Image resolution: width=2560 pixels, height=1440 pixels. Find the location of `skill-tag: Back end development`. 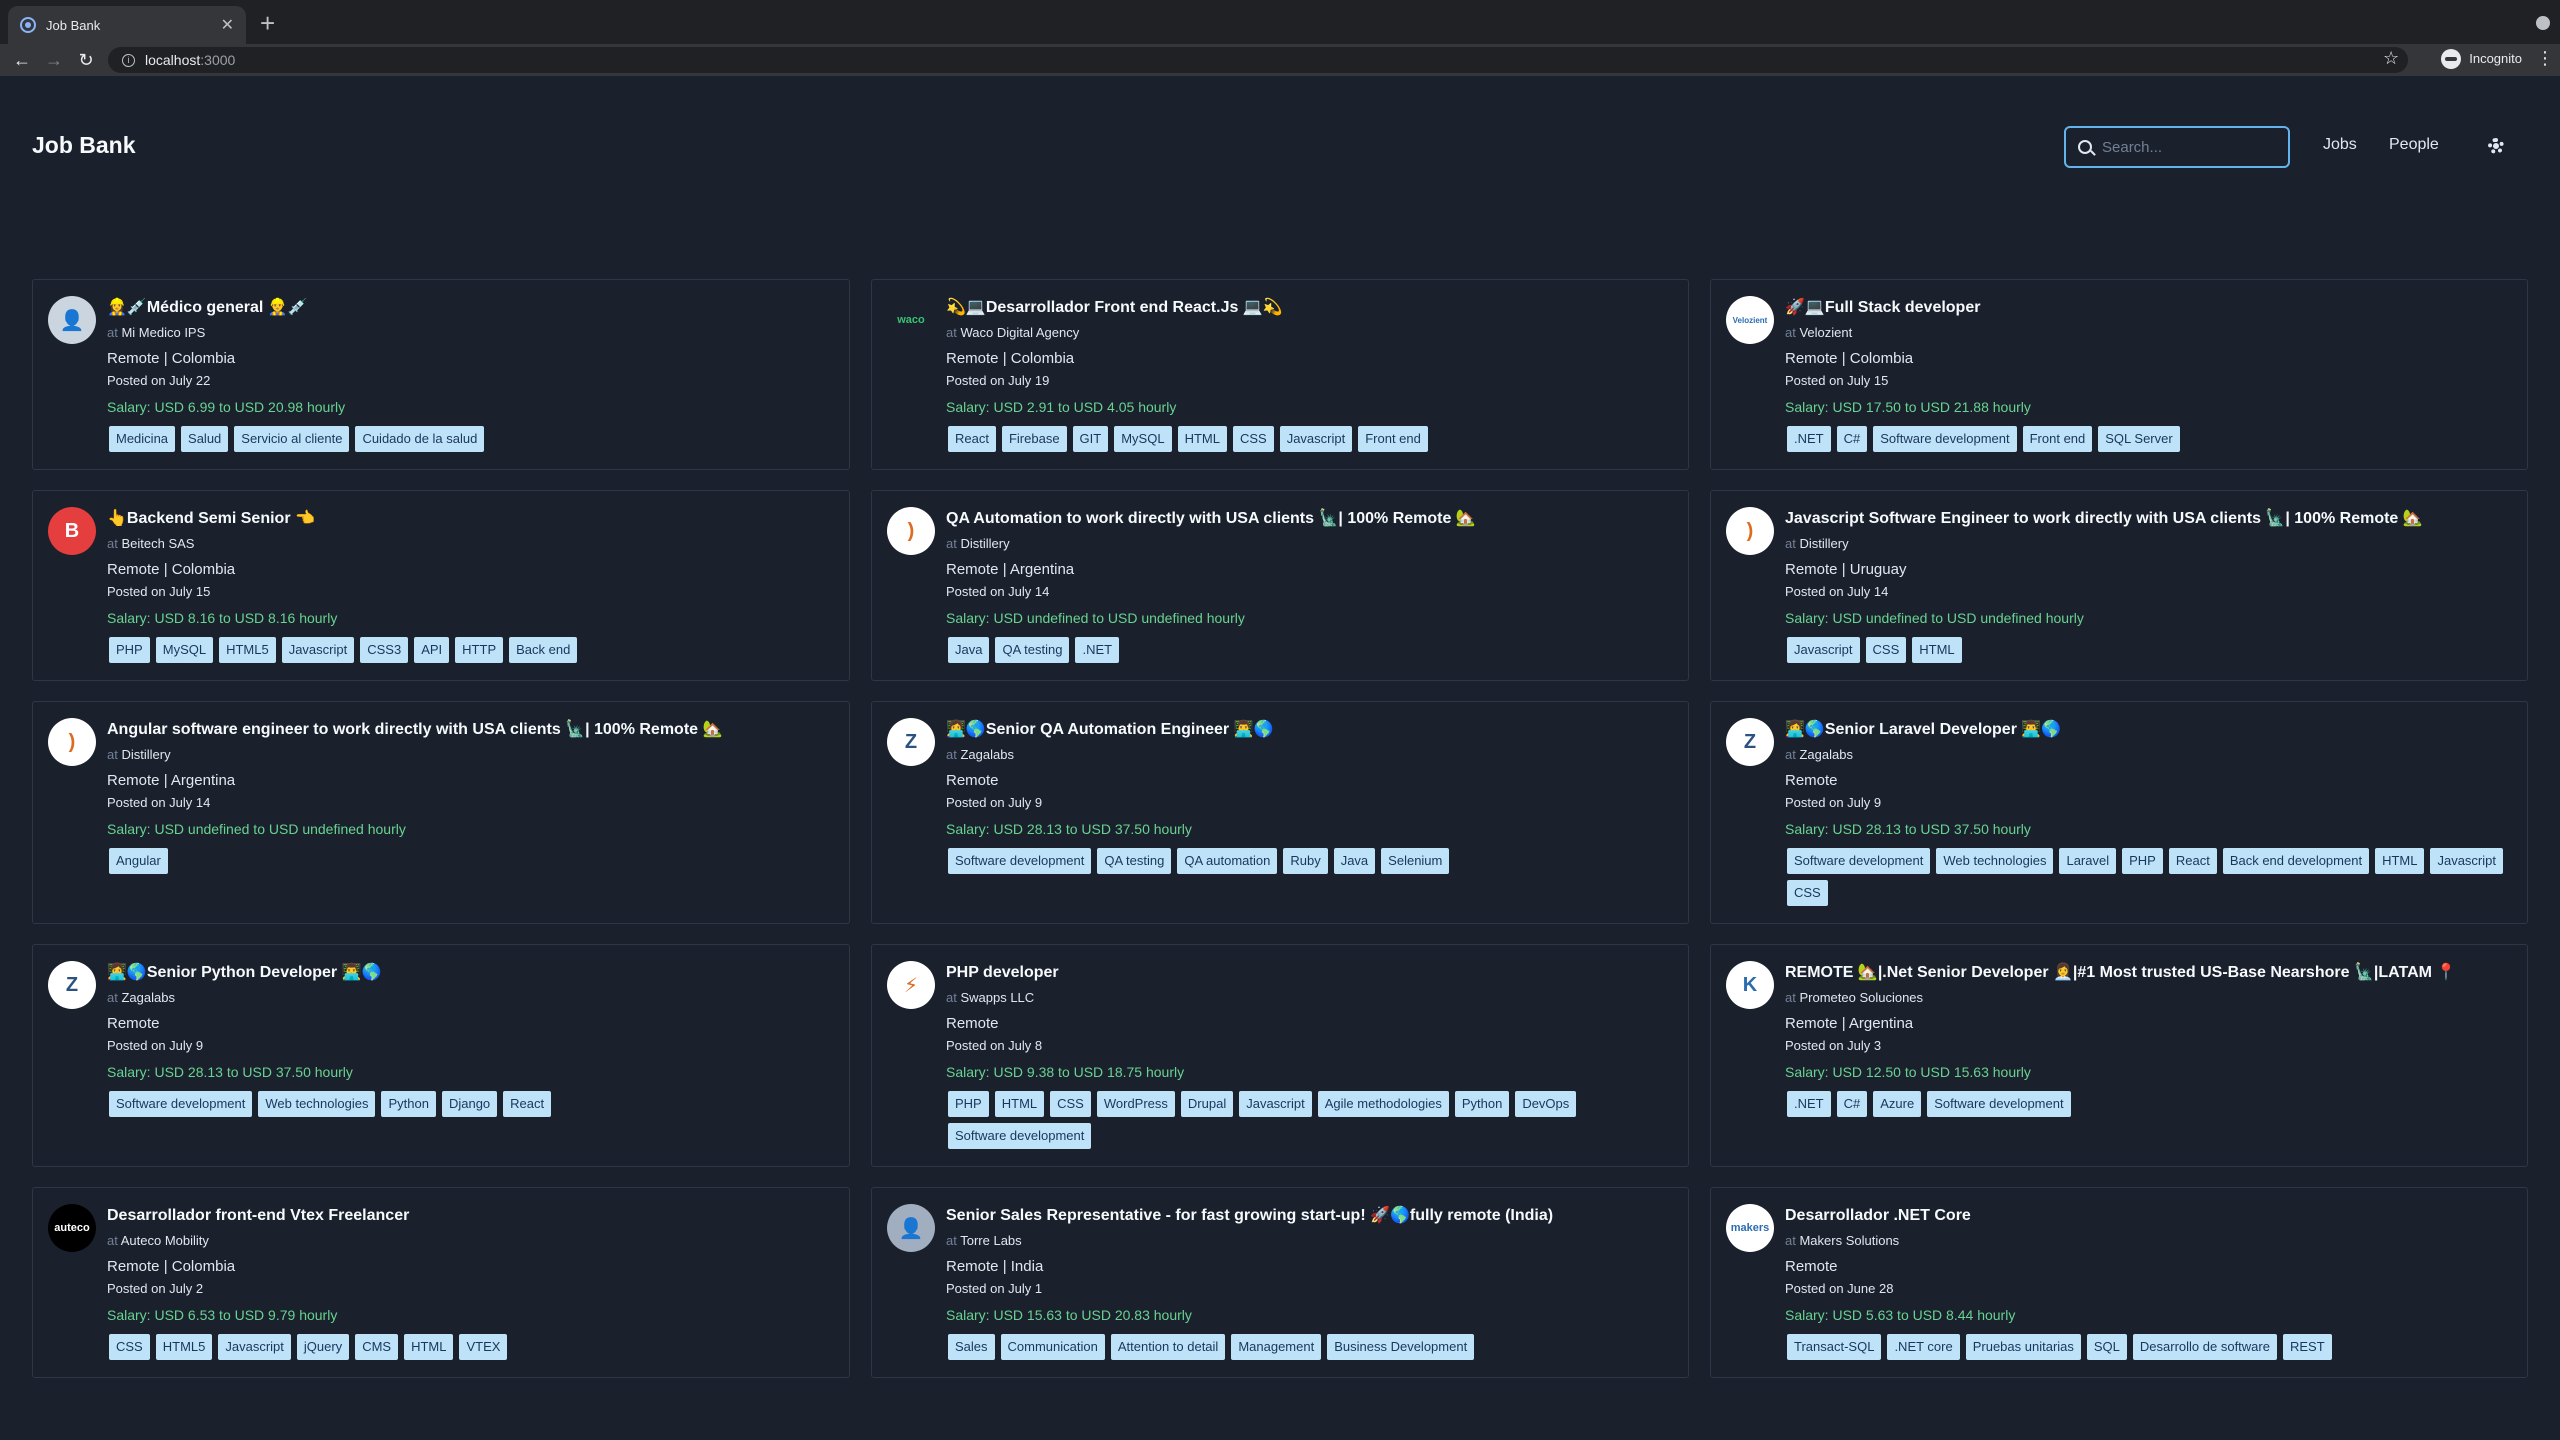

skill-tag: Back end development is located at coordinates (2296, 861).